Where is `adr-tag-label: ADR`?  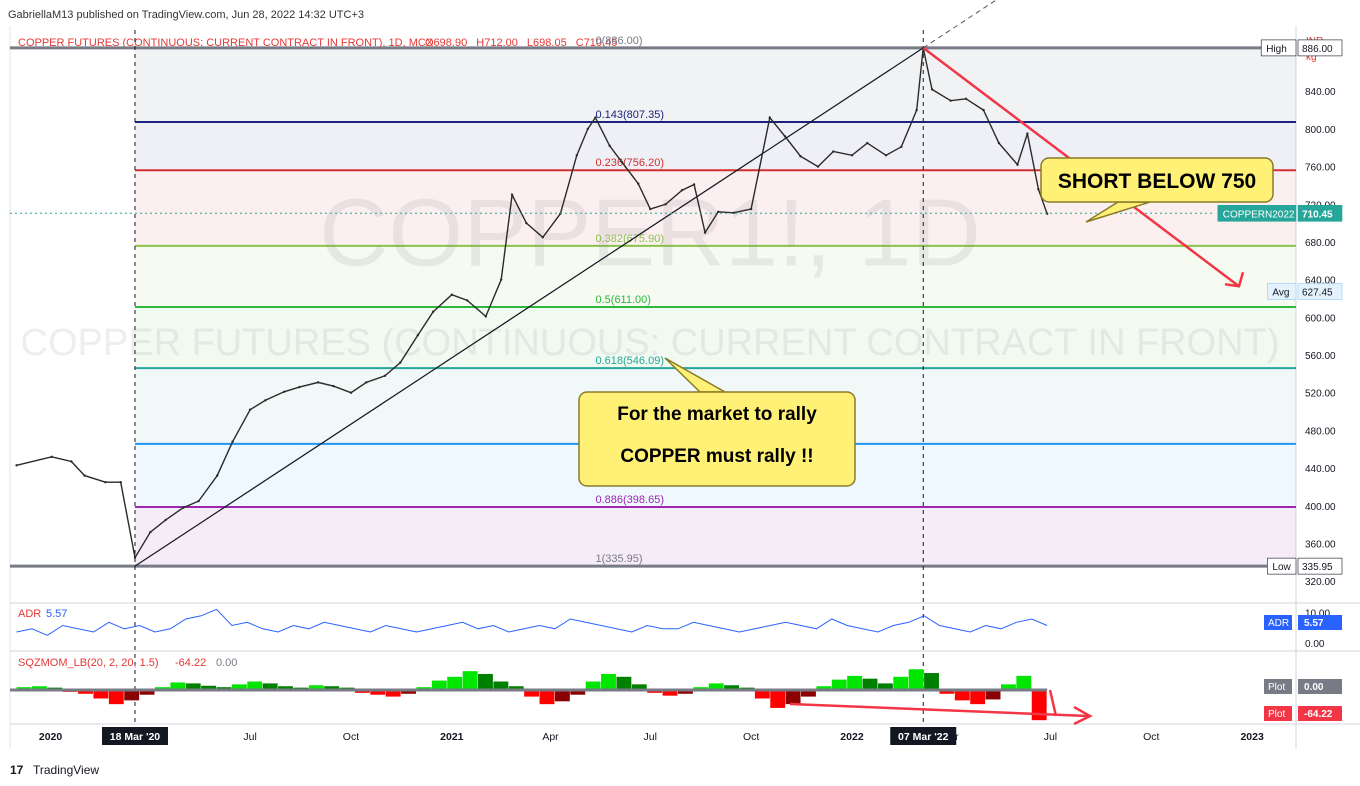
adr-tag-label: ADR is located at coordinates (1278, 623).